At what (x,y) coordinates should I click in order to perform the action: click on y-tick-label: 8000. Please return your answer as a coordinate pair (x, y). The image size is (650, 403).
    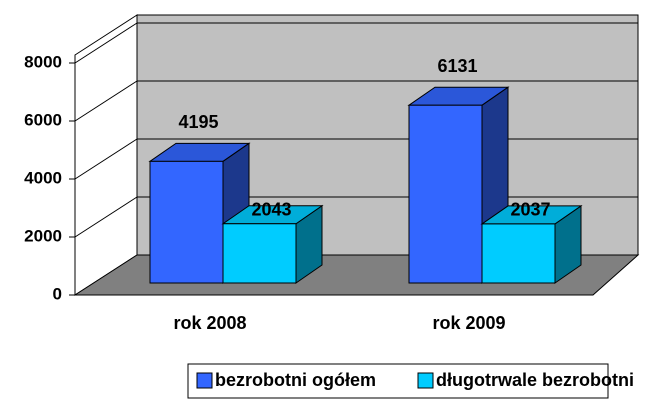
    Looking at the image, I should click on (43, 61).